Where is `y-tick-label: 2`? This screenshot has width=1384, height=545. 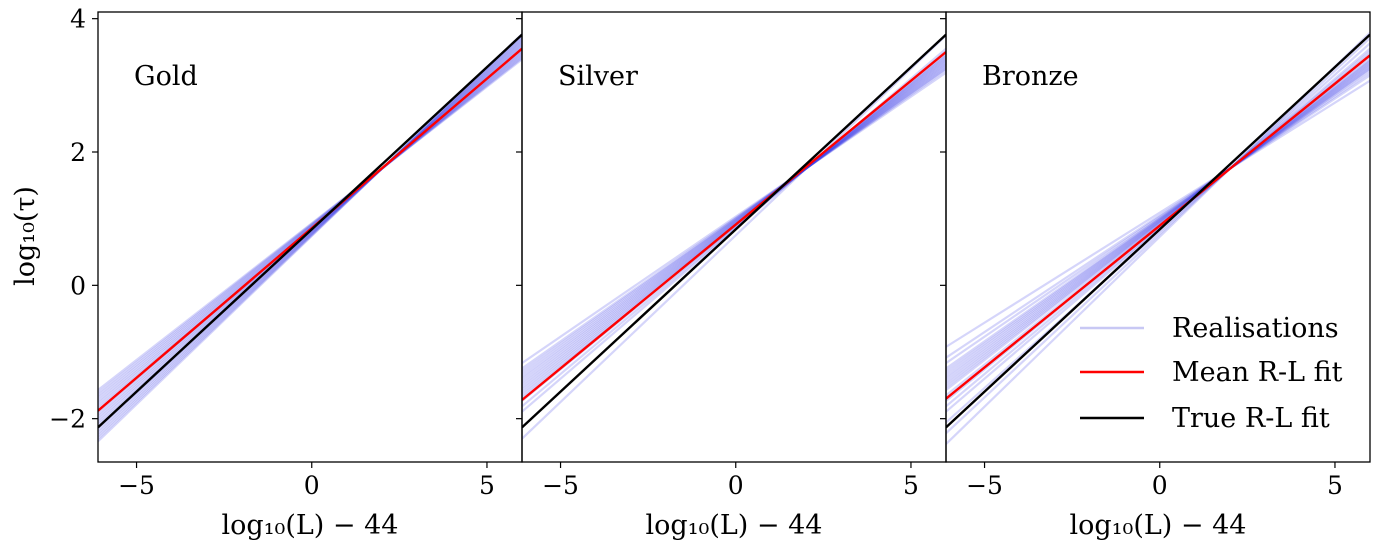
y-tick-label: 2 is located at coordinates (78, 152).